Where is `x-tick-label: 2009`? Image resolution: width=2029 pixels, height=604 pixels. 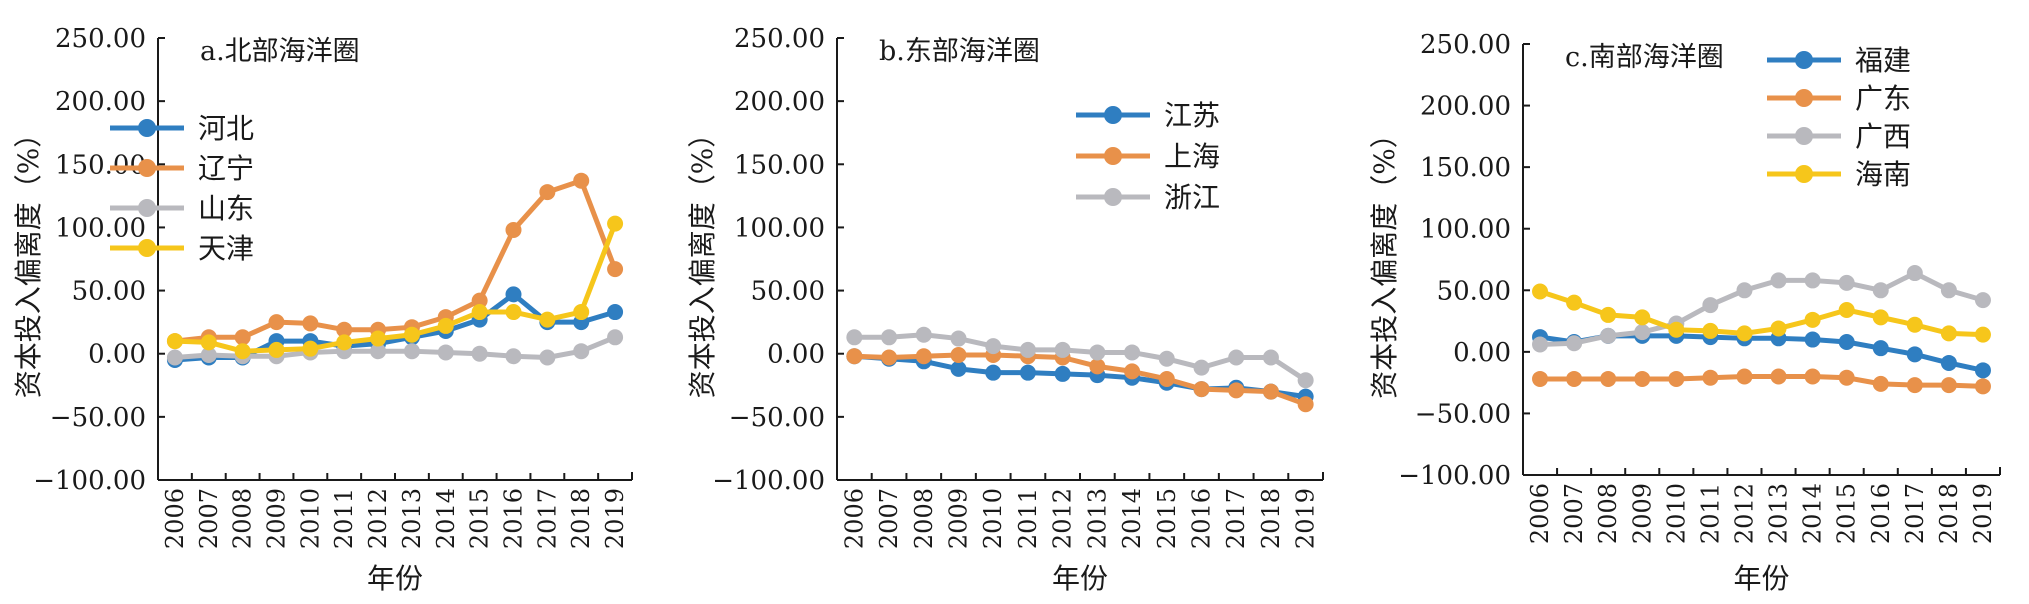 x-tick-label: 2009 is located at coordinates (959, 518).